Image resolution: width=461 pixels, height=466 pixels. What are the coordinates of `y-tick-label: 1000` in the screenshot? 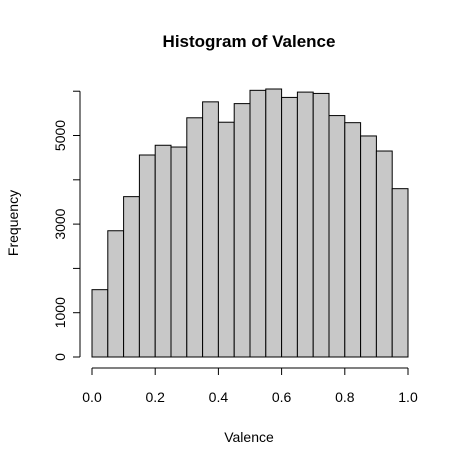 It's located at (60, 312).